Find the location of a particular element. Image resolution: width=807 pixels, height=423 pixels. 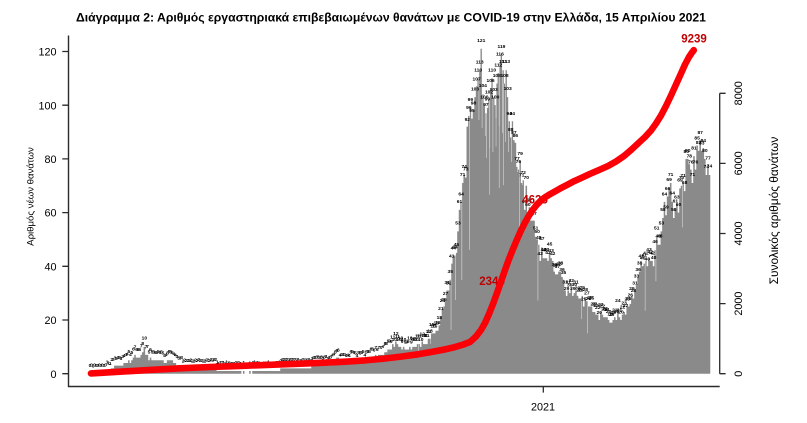

svg-text: 35 is located at coordinates (564, 273).